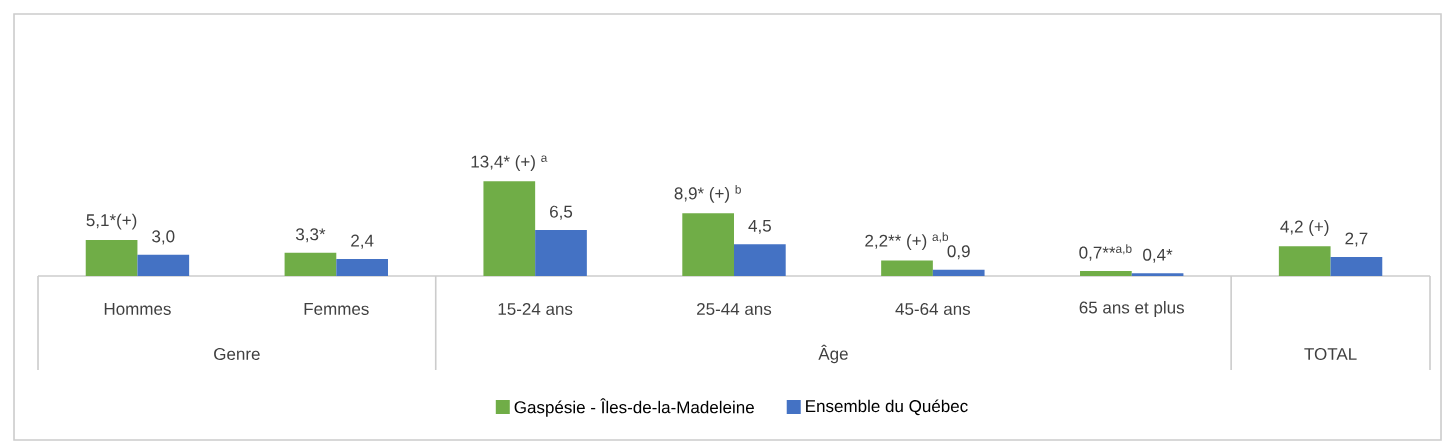 The image size is (1455, 442). I want to click on data-label: 0,7**$^{a,b}$, so click(1105, 252).